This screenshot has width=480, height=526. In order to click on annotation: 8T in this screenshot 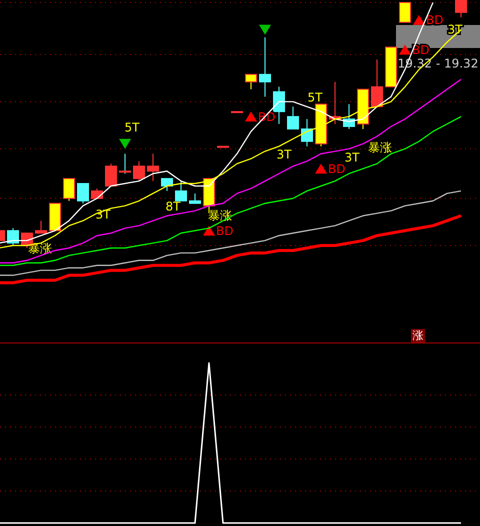, I will do `click(174, 206)`.